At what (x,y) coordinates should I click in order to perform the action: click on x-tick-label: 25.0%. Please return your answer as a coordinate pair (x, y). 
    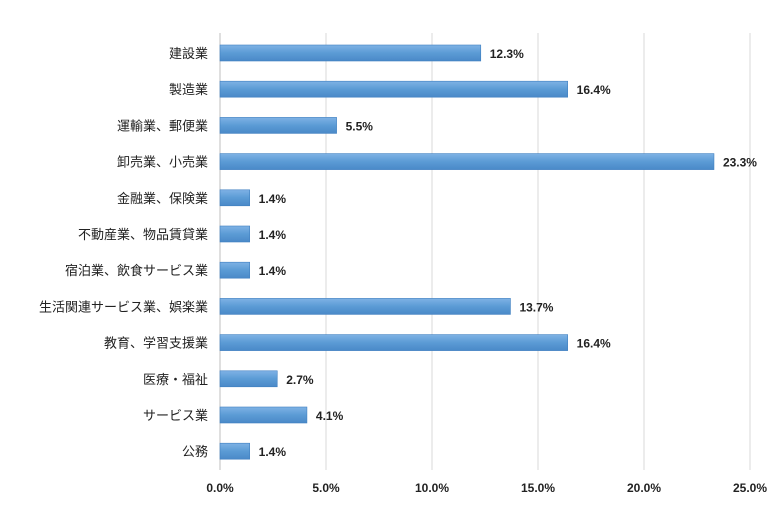
    Looking at the image, I should click on (750, 488).